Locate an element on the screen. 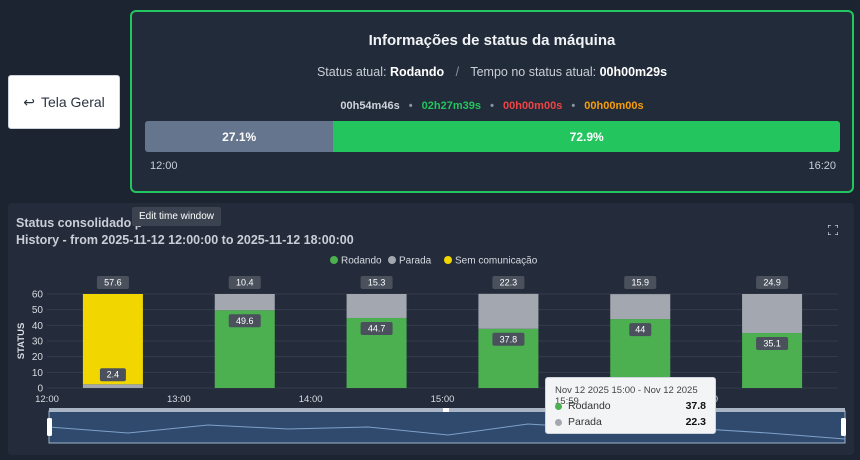 The width and height of the screenshot is (860, 460). hover-row-name: Rodando is located at coordinates (589, 406).